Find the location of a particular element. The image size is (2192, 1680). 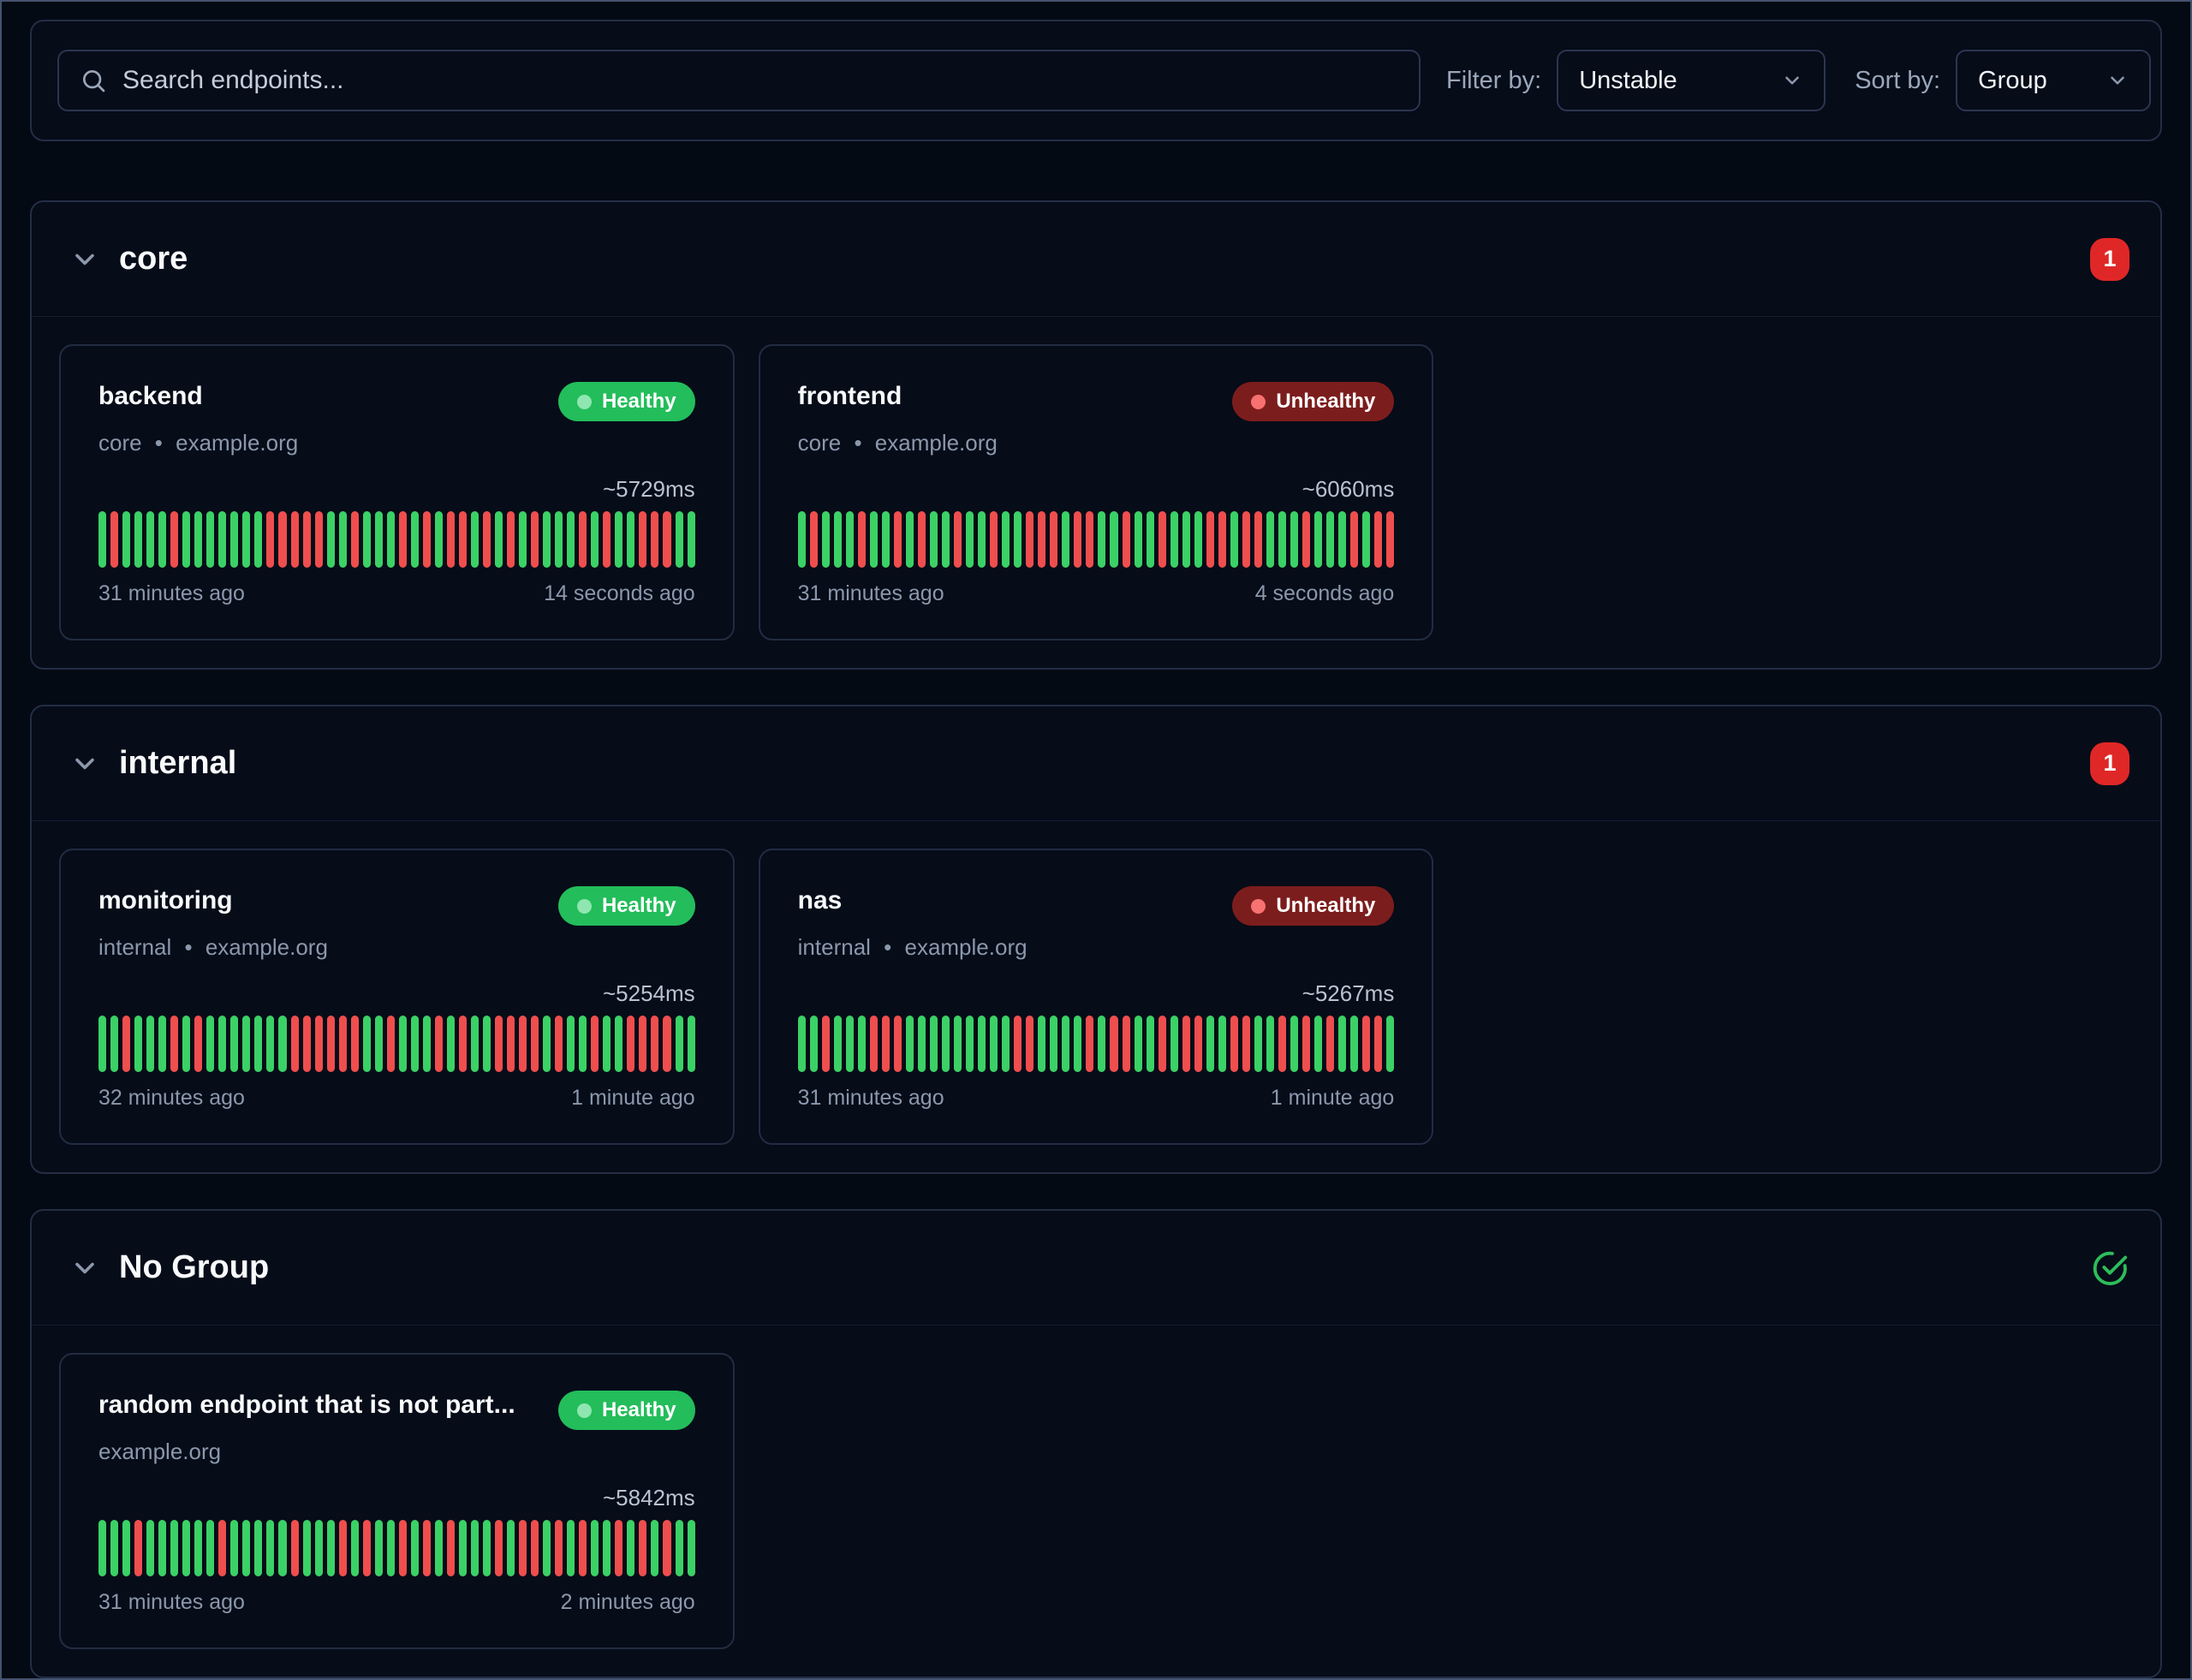

status-badge: Unhealthy is located at coordinates (1313, 906).